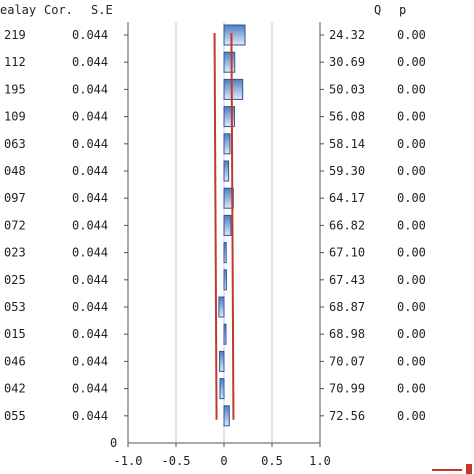 The height and width of the screenshot is (474, 474). What do you see at coordinates (347, 62) in the screenshot?
I see `q-value: 30.69` at bounding box center [347, 62].